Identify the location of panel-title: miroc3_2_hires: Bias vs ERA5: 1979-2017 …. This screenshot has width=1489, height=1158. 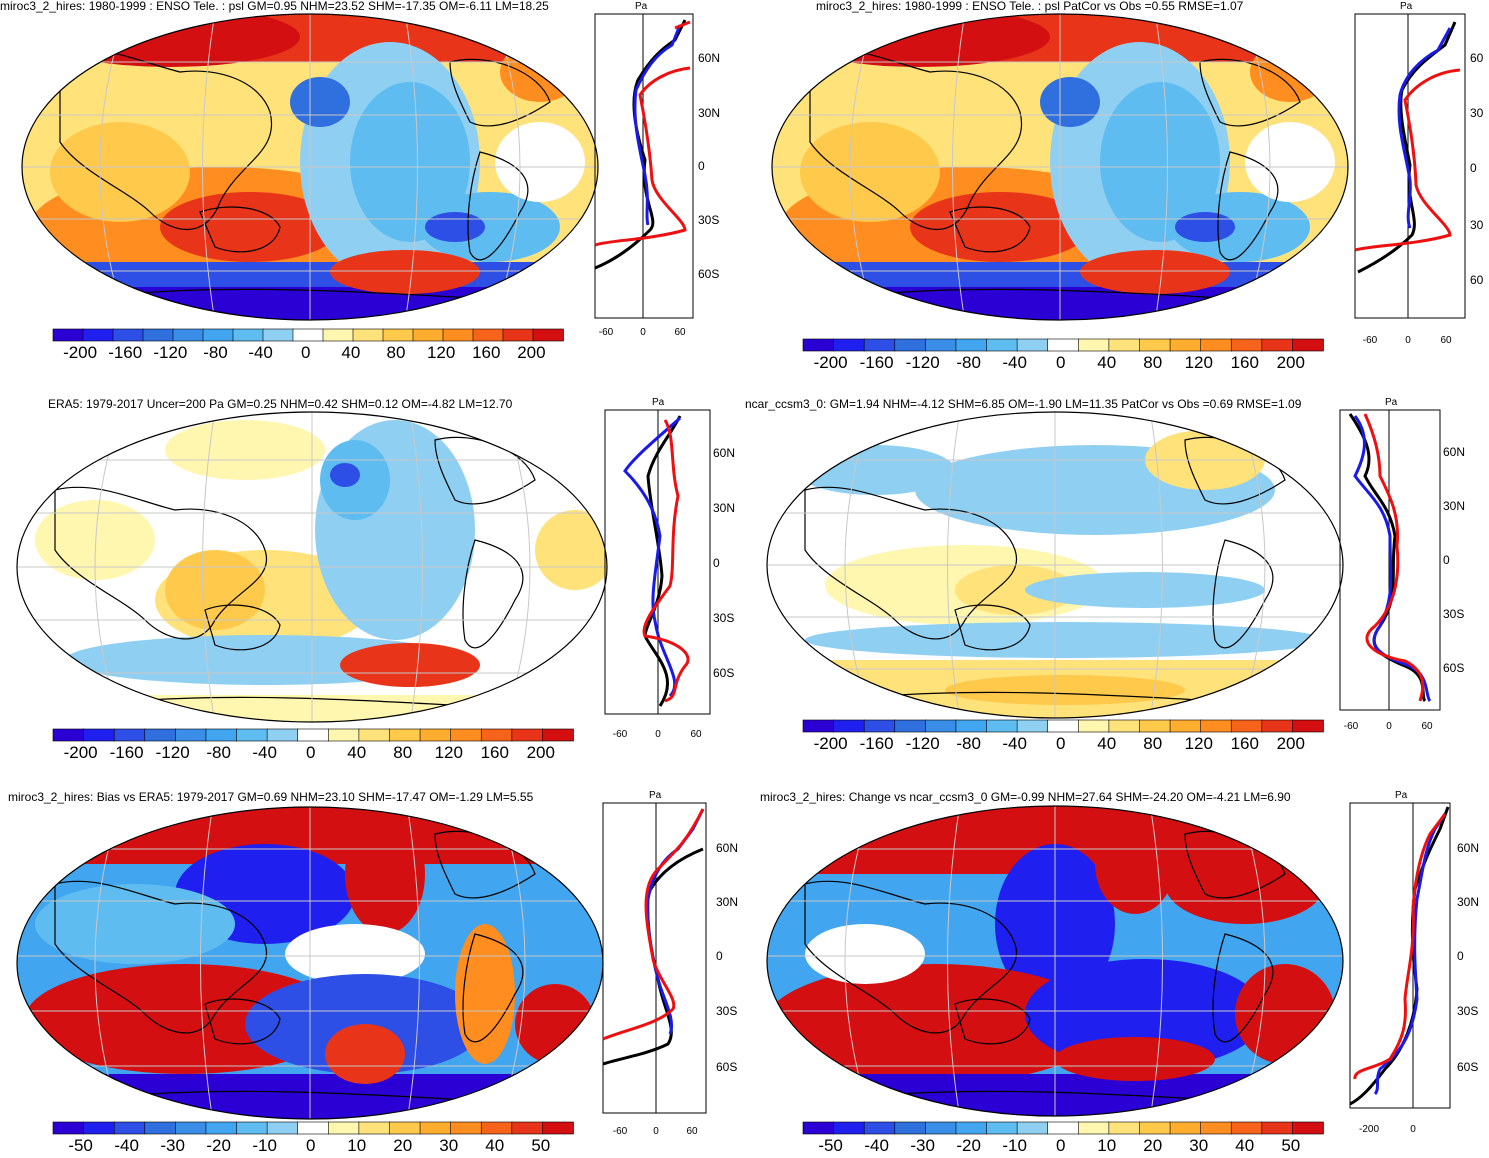
(271, 797).